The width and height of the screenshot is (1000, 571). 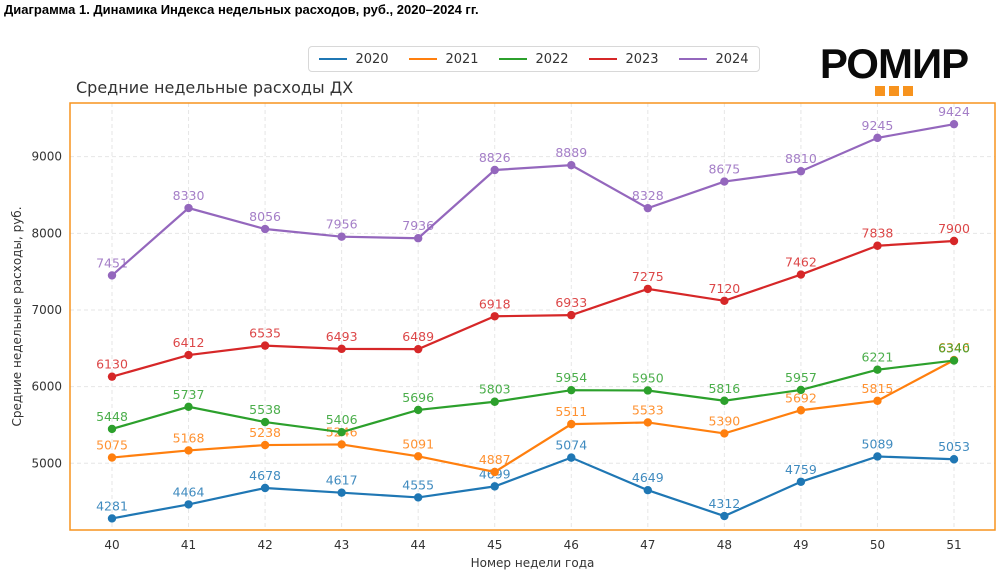 I want to click on data-label-2022: 5816, so click(x=724, y=388).